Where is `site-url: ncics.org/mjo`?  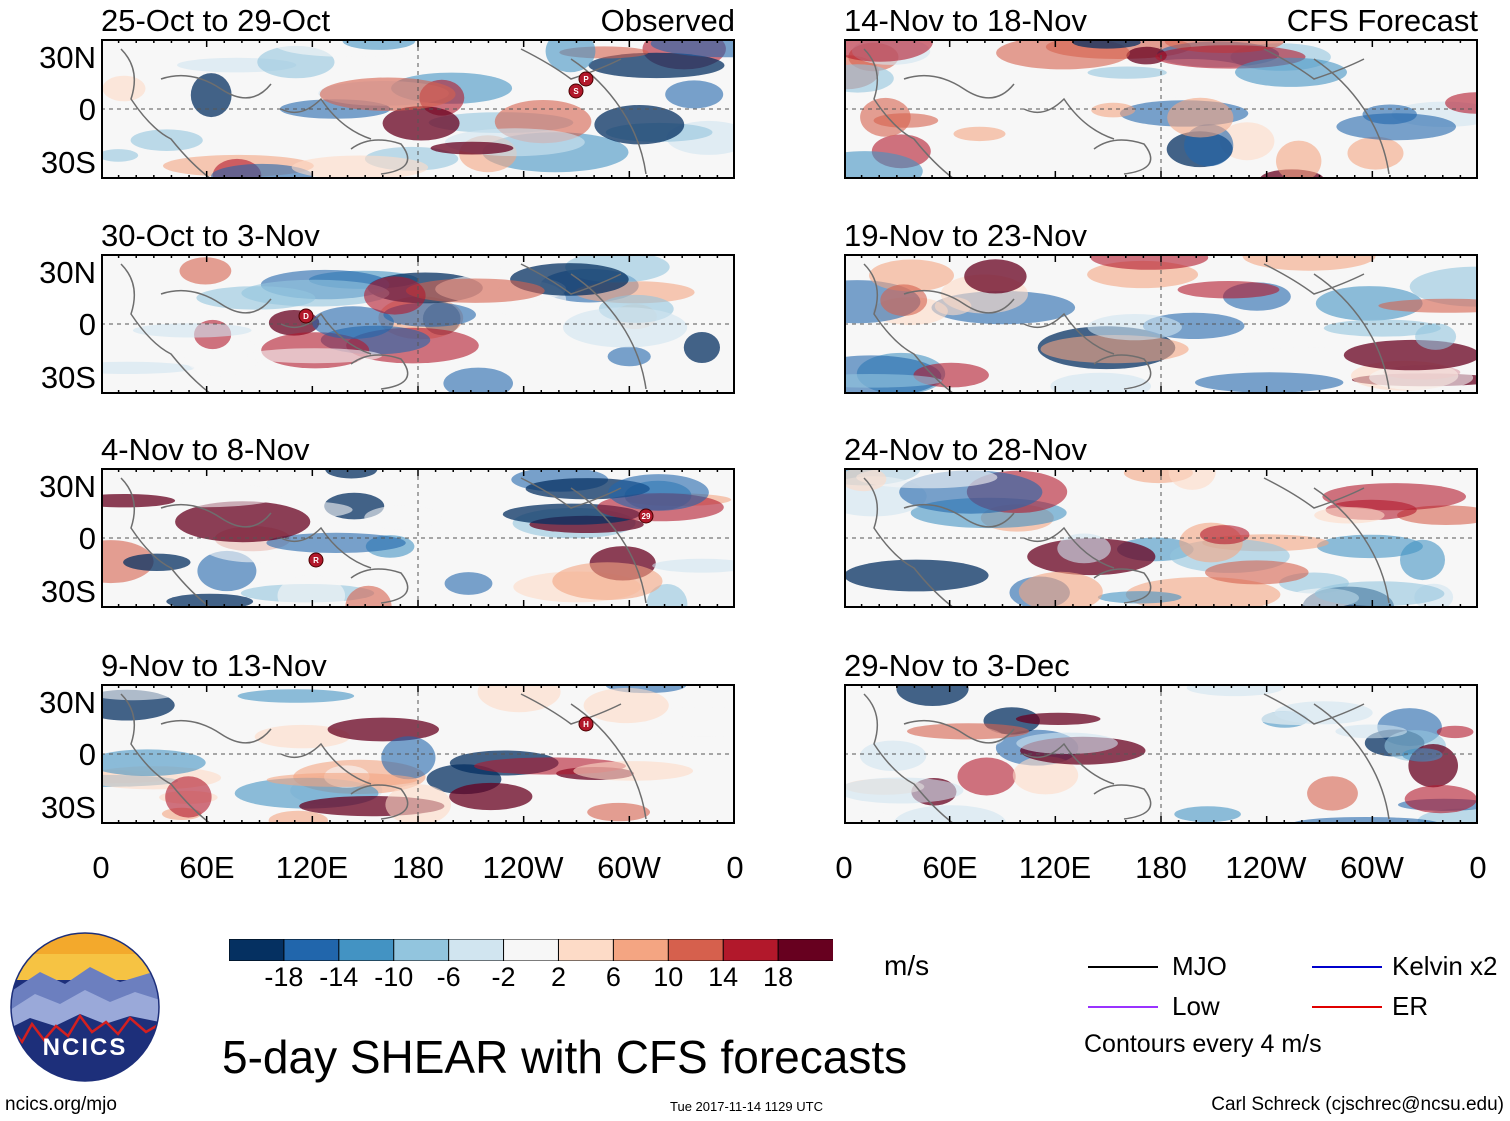
site-url: ncics.org/mjo is located at coordinates (61, 1104).